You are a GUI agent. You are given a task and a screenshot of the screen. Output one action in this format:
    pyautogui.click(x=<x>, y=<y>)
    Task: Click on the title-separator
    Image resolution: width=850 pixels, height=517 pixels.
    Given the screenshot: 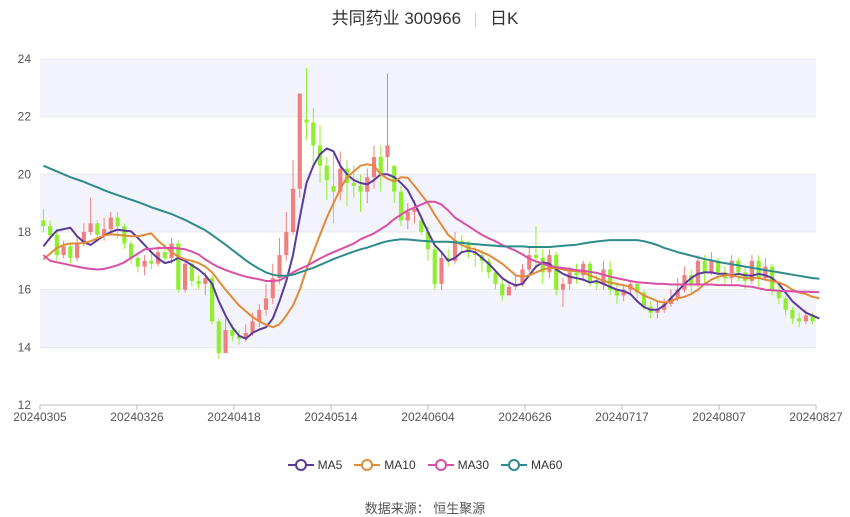 What is the action you would take?
    pyautogui.click(x=476, y=19)
    